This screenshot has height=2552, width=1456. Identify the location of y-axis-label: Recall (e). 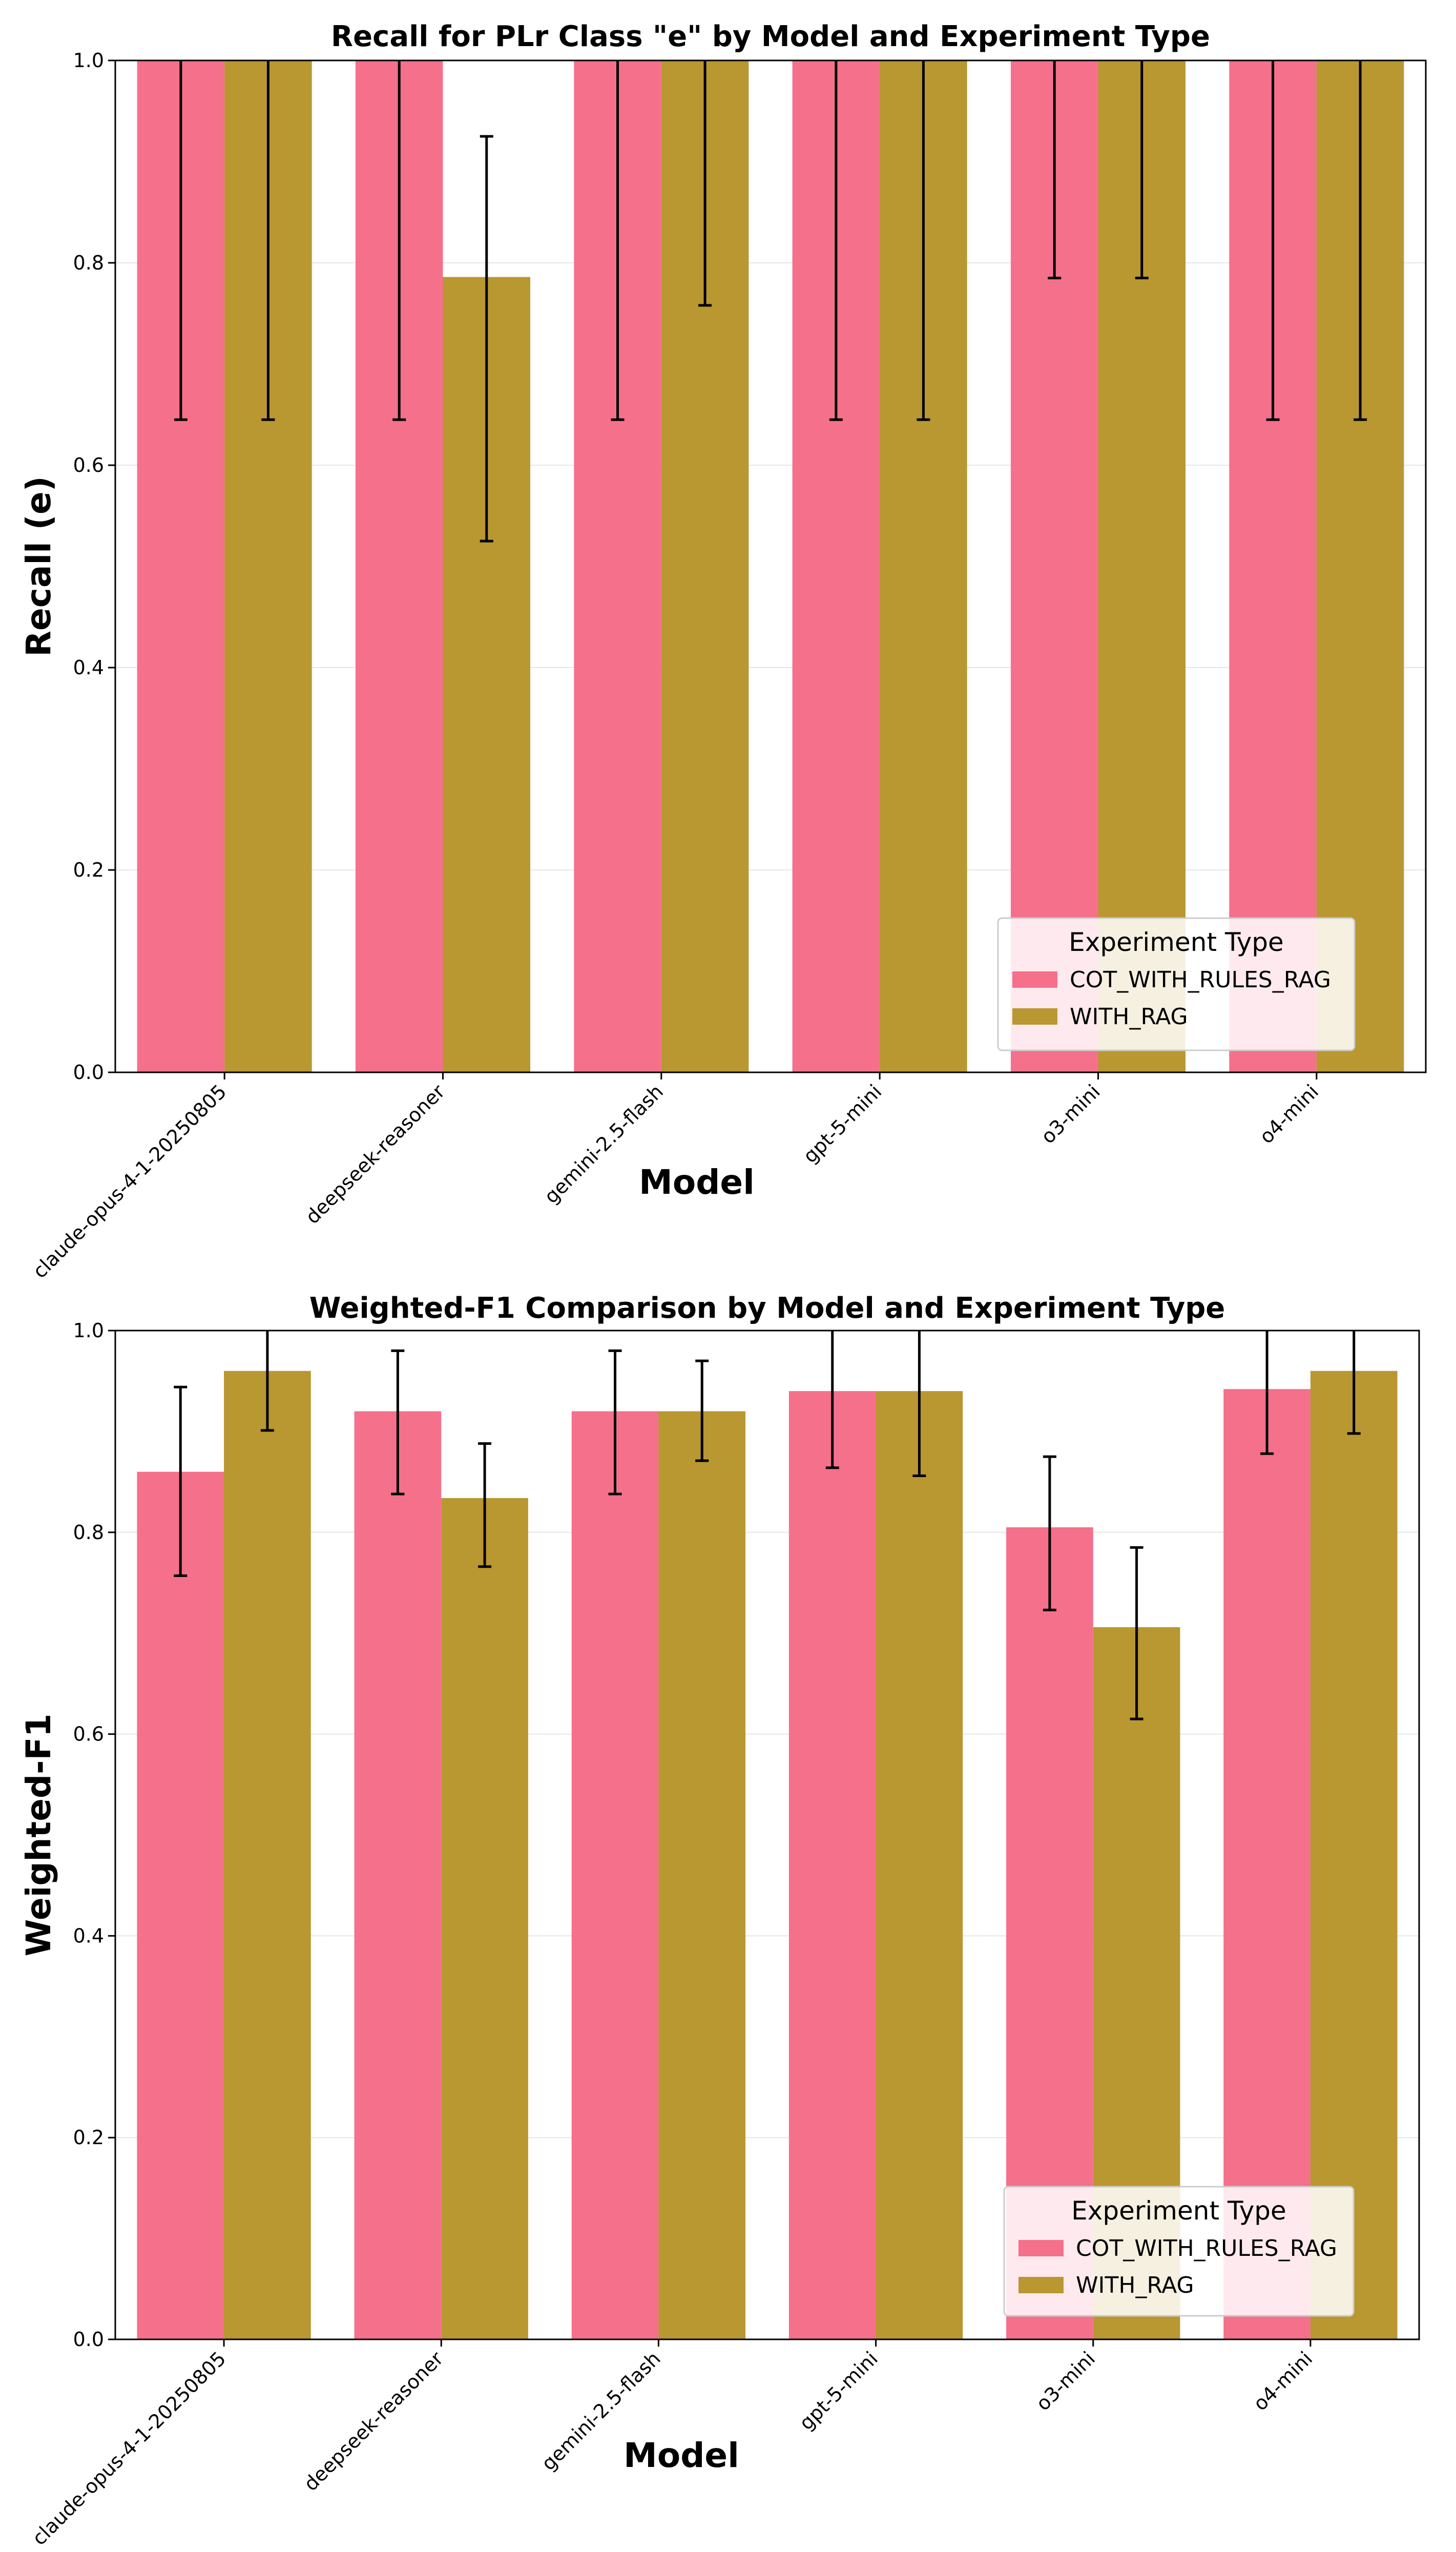
(38, 566).